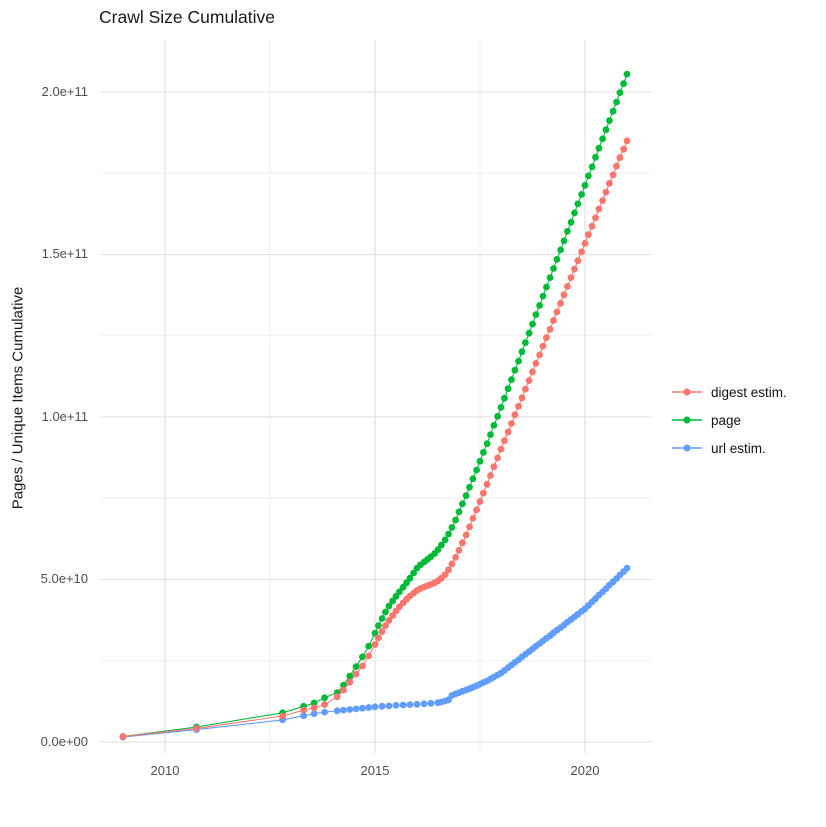 Image resolution: width=826 pixels, height=827 pixels. I want to click on y-tick-label-2: 1.0e+11, so click(64, 416).